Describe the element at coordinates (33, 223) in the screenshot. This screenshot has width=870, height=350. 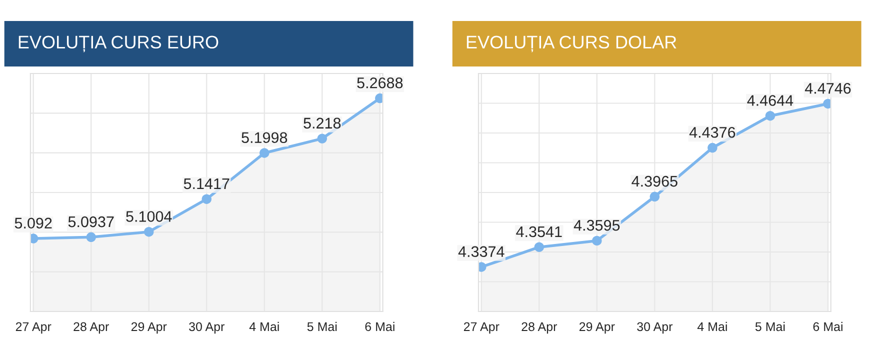
I see `data-label: 5.092` at that location.